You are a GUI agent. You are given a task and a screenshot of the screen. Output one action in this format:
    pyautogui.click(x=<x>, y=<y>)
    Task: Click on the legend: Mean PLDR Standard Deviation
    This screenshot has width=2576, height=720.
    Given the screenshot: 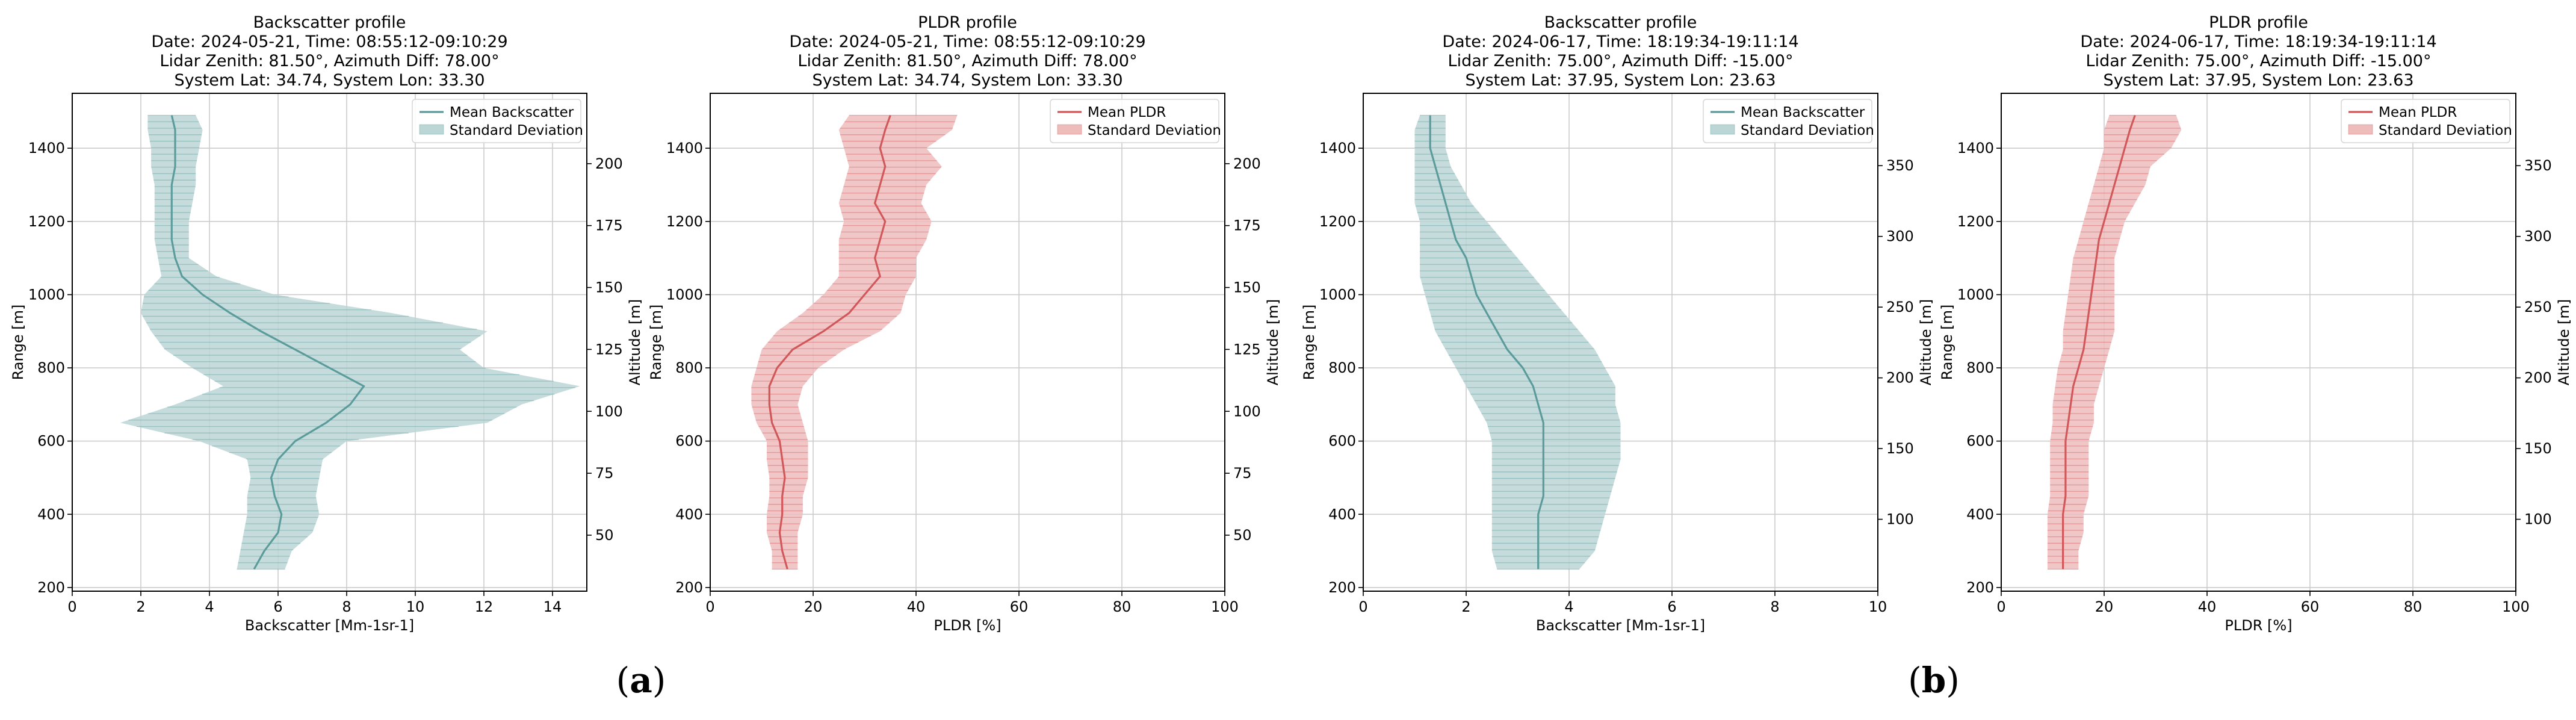 What is the action you would take?
    pyautogui.click(x=2426, y=121)
    